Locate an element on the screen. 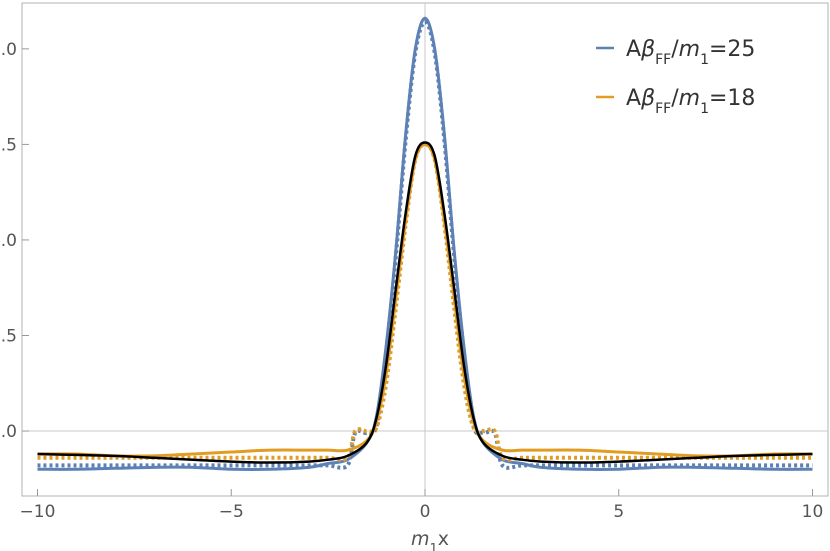 This screenshot has width=830, height=551. x-axis-title: m1x is located at coordinates (430, 539).